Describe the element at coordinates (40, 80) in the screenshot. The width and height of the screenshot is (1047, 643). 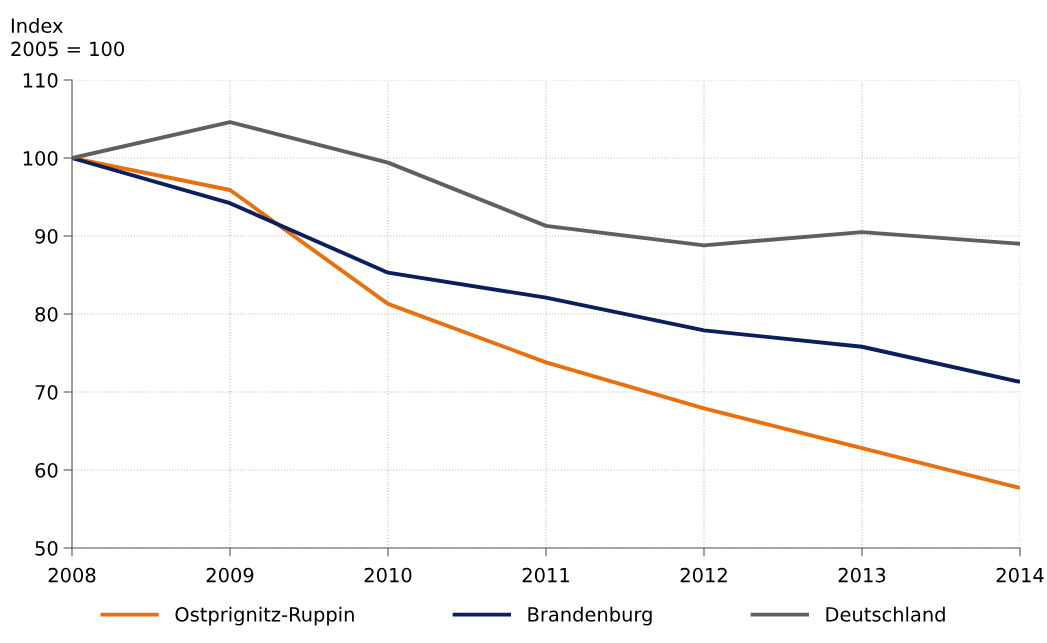
I see `y-tick-label: 110` at that location.